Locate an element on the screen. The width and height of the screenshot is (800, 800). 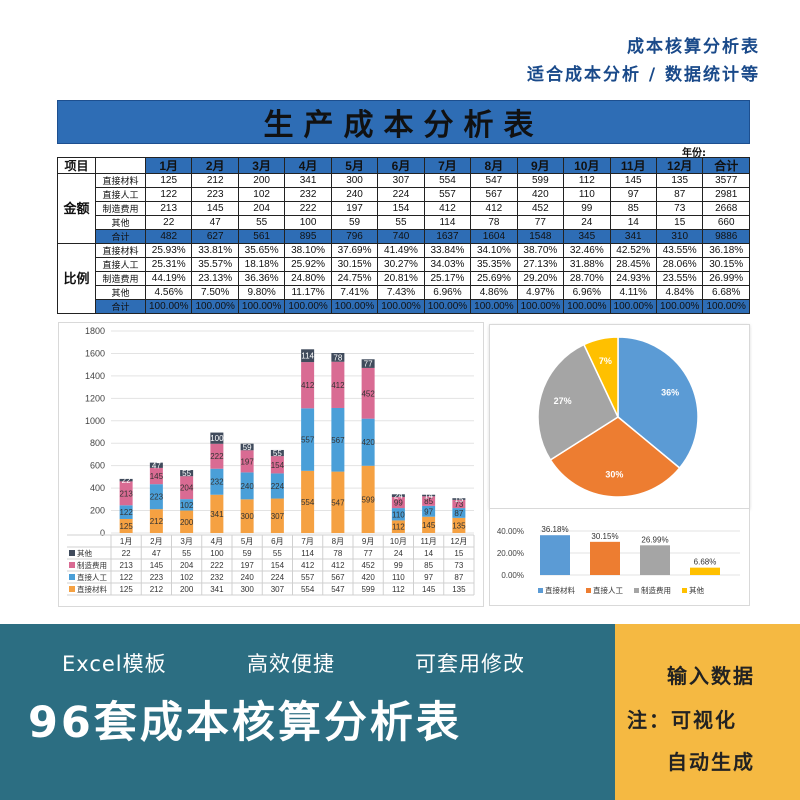
table-cell: 420 is located at coordinates (540, 194).